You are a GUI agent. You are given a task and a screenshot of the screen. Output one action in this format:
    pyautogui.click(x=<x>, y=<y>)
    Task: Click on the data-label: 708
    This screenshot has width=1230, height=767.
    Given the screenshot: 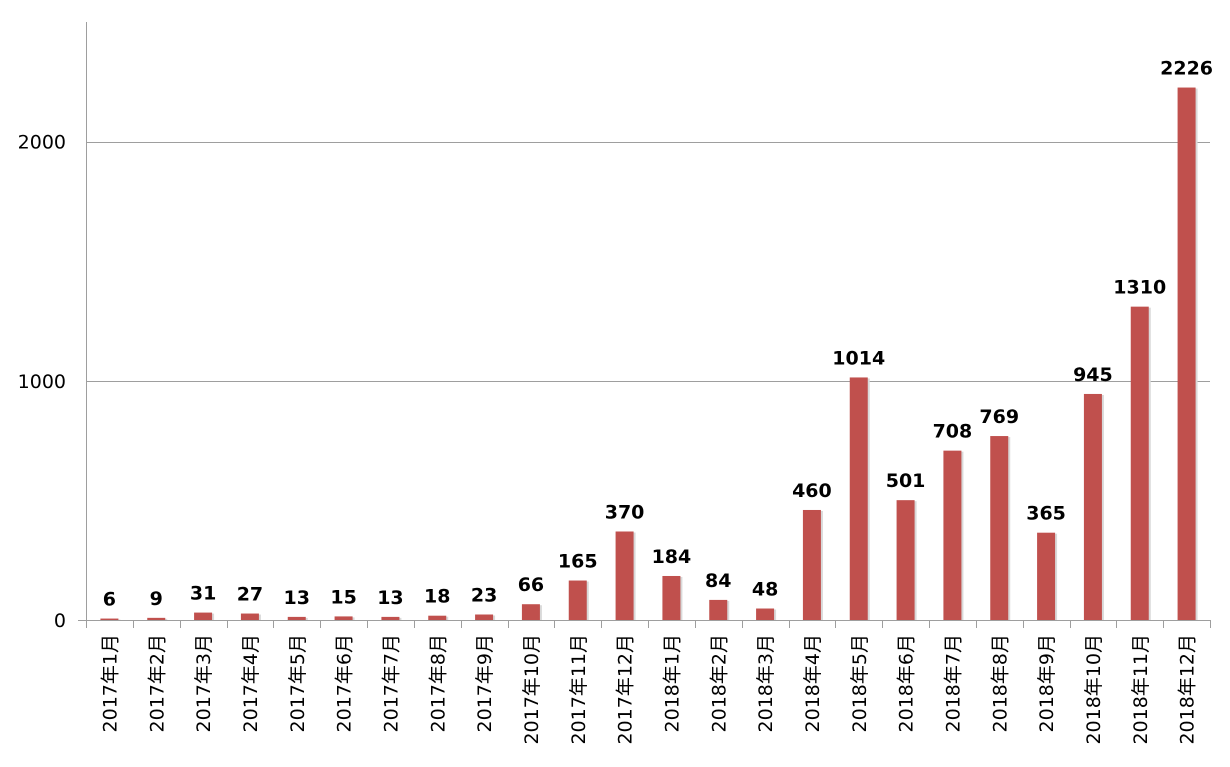 What is the action you would take?
    pyautogui.click(x=953, y=432)
    